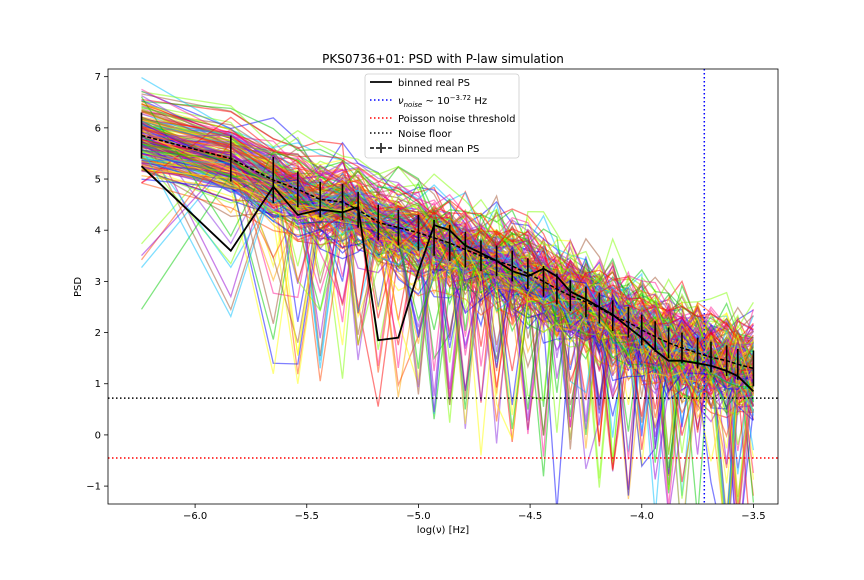 This screenshot has height=580, width=864. Describe the element at coordinates (443, 530) in the screenshot. I see `x-axis-label: log(ν) [Hz]` at that location.